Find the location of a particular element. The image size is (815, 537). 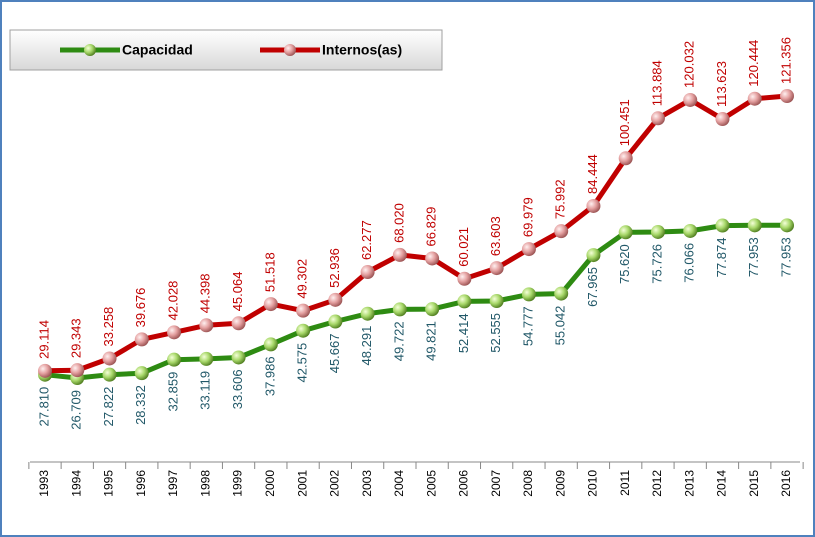

data-label: 121.356 is located at coordinates (785, 60).